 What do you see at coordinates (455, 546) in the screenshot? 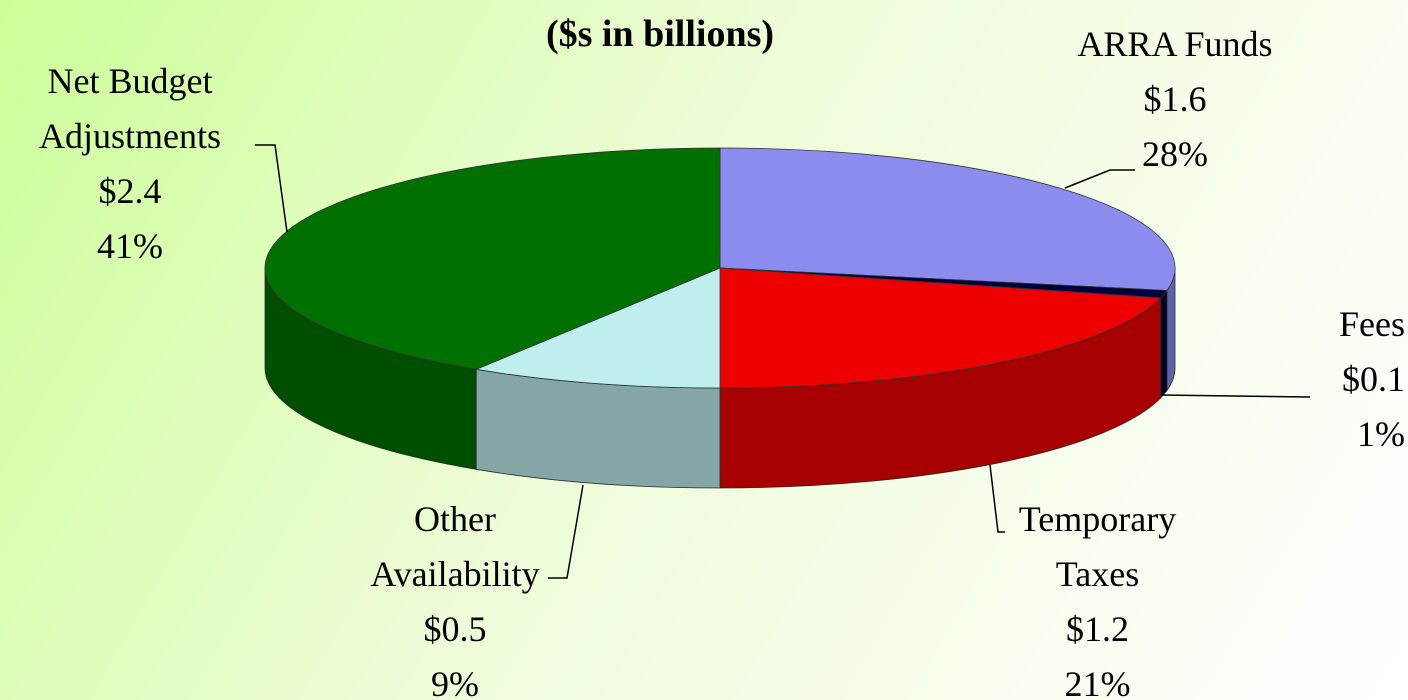
I see `category: Other Availability` at bounding box center [455, 546].